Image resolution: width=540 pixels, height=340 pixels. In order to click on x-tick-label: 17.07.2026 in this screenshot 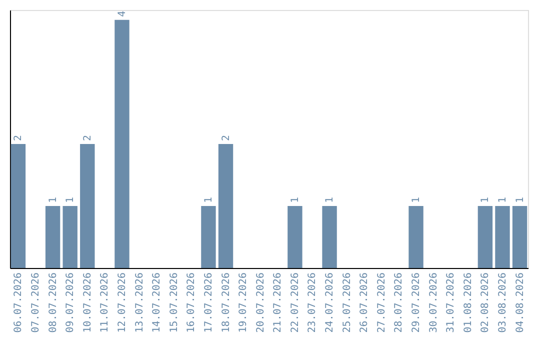, I will do `click(208, 302)`.